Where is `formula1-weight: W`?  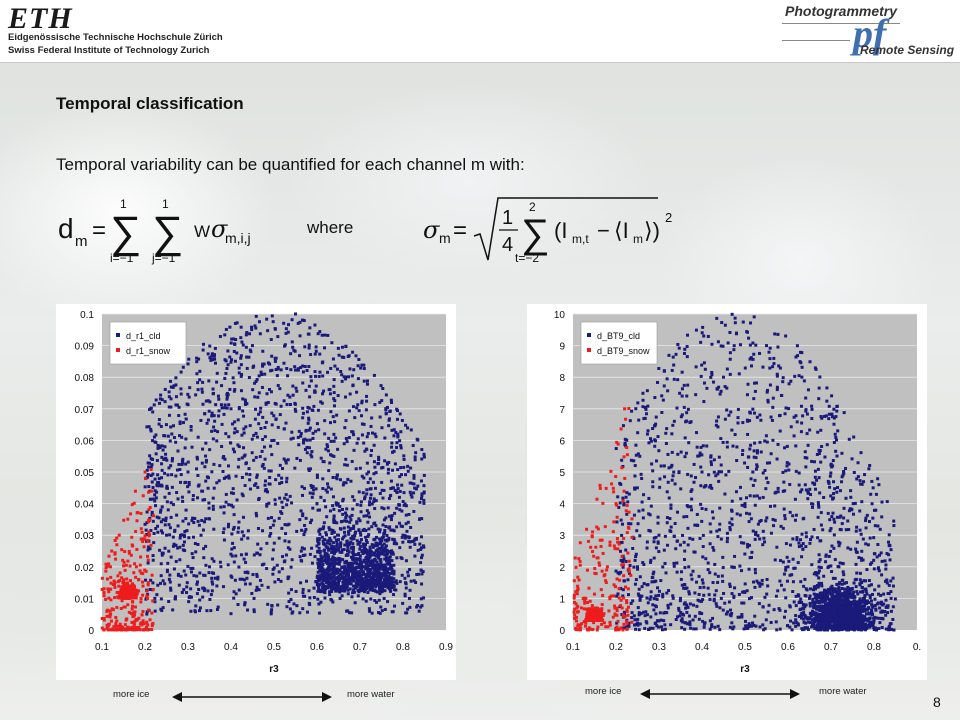
formula1-weight: W is located at coordinates (202, 231).